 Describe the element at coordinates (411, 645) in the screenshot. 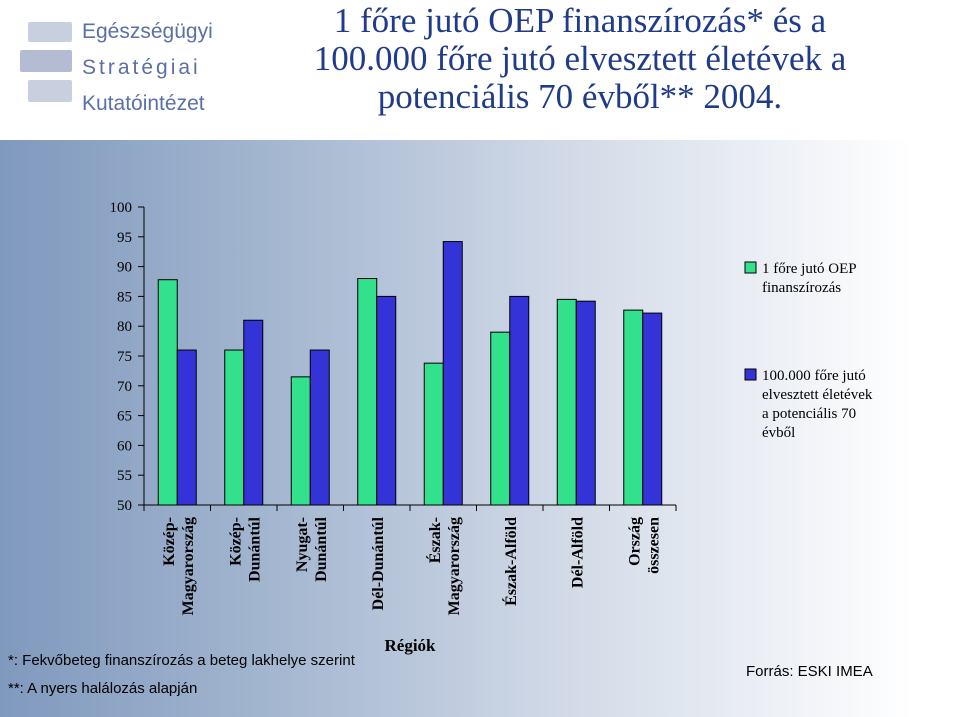

I see `x-axis-title: Régiók` at that location.